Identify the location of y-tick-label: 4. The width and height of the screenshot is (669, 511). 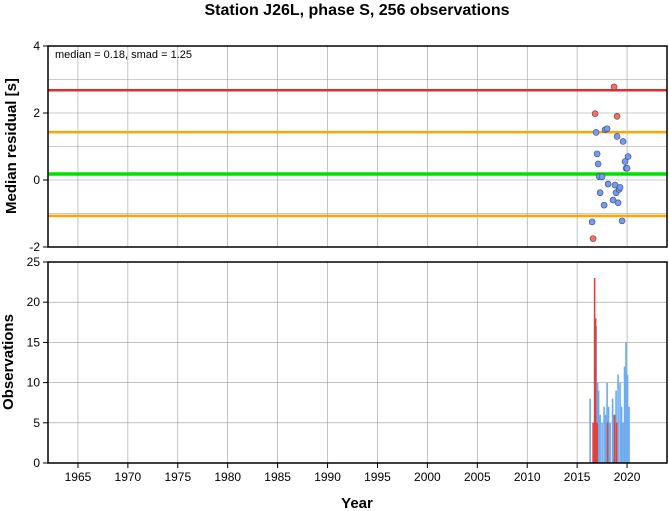
(36, 46).